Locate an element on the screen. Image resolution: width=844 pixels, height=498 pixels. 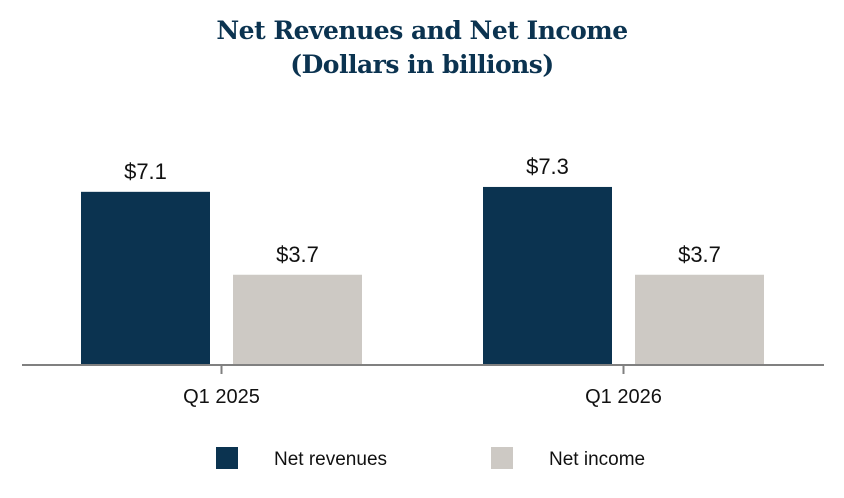
bar-net-revenues-q1-2025 is located at coordinates (145, 278).